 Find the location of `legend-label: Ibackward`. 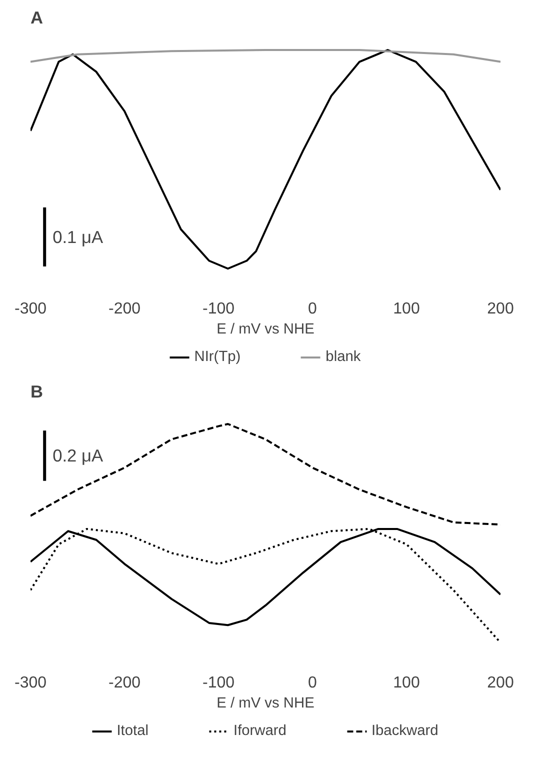

legend-label: Ibackward is located at coordinates (404, 731).